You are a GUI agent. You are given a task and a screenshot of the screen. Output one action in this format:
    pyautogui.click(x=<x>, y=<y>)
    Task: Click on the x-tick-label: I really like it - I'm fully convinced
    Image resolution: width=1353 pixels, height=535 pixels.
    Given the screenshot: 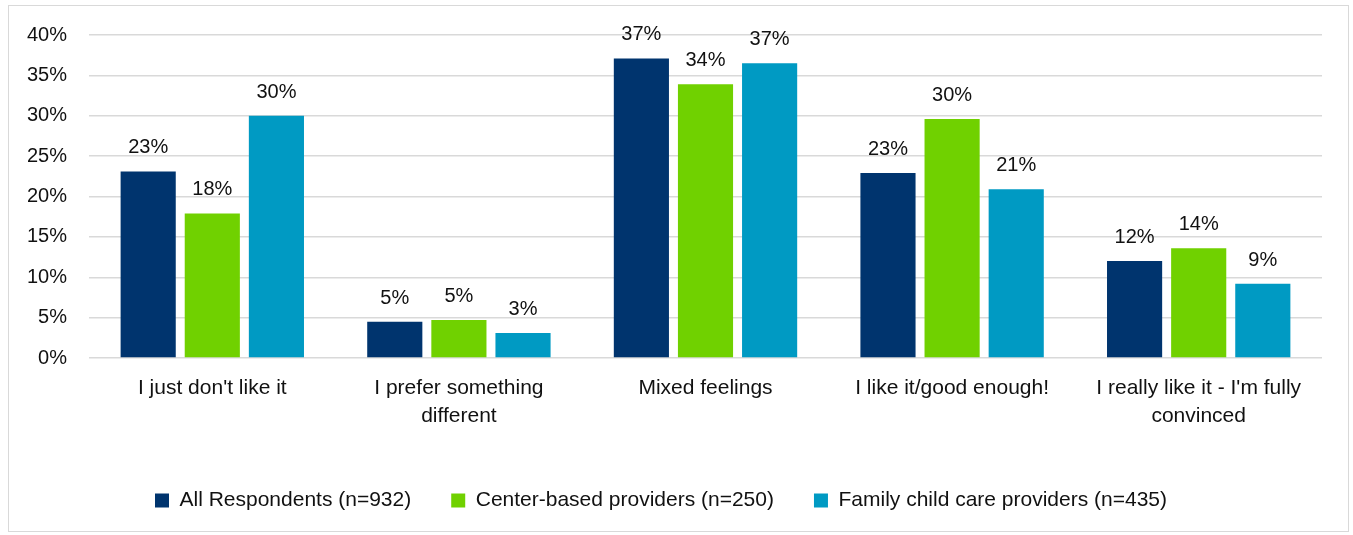 What is the action you would take?
    pyautogui.click(x=1199, y=400)
    